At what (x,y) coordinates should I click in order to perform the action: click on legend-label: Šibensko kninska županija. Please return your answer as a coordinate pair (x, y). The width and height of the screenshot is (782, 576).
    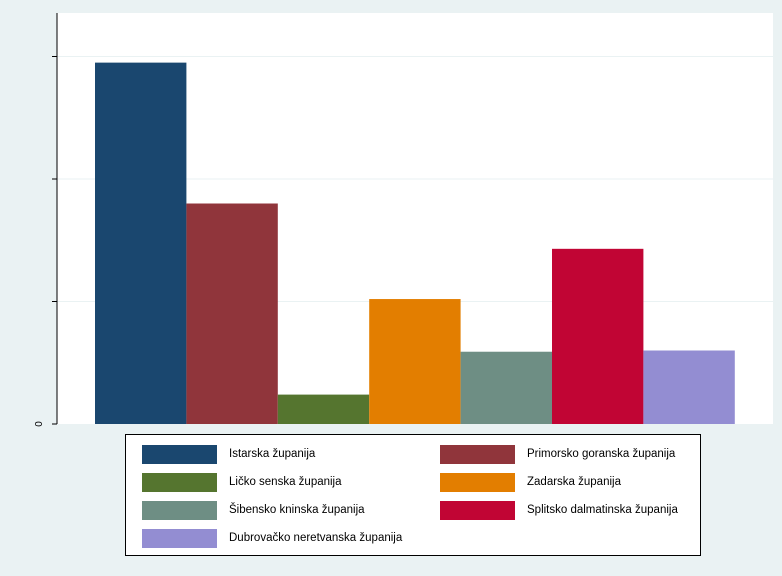
    Looking at the image, I should click on (297, 510).